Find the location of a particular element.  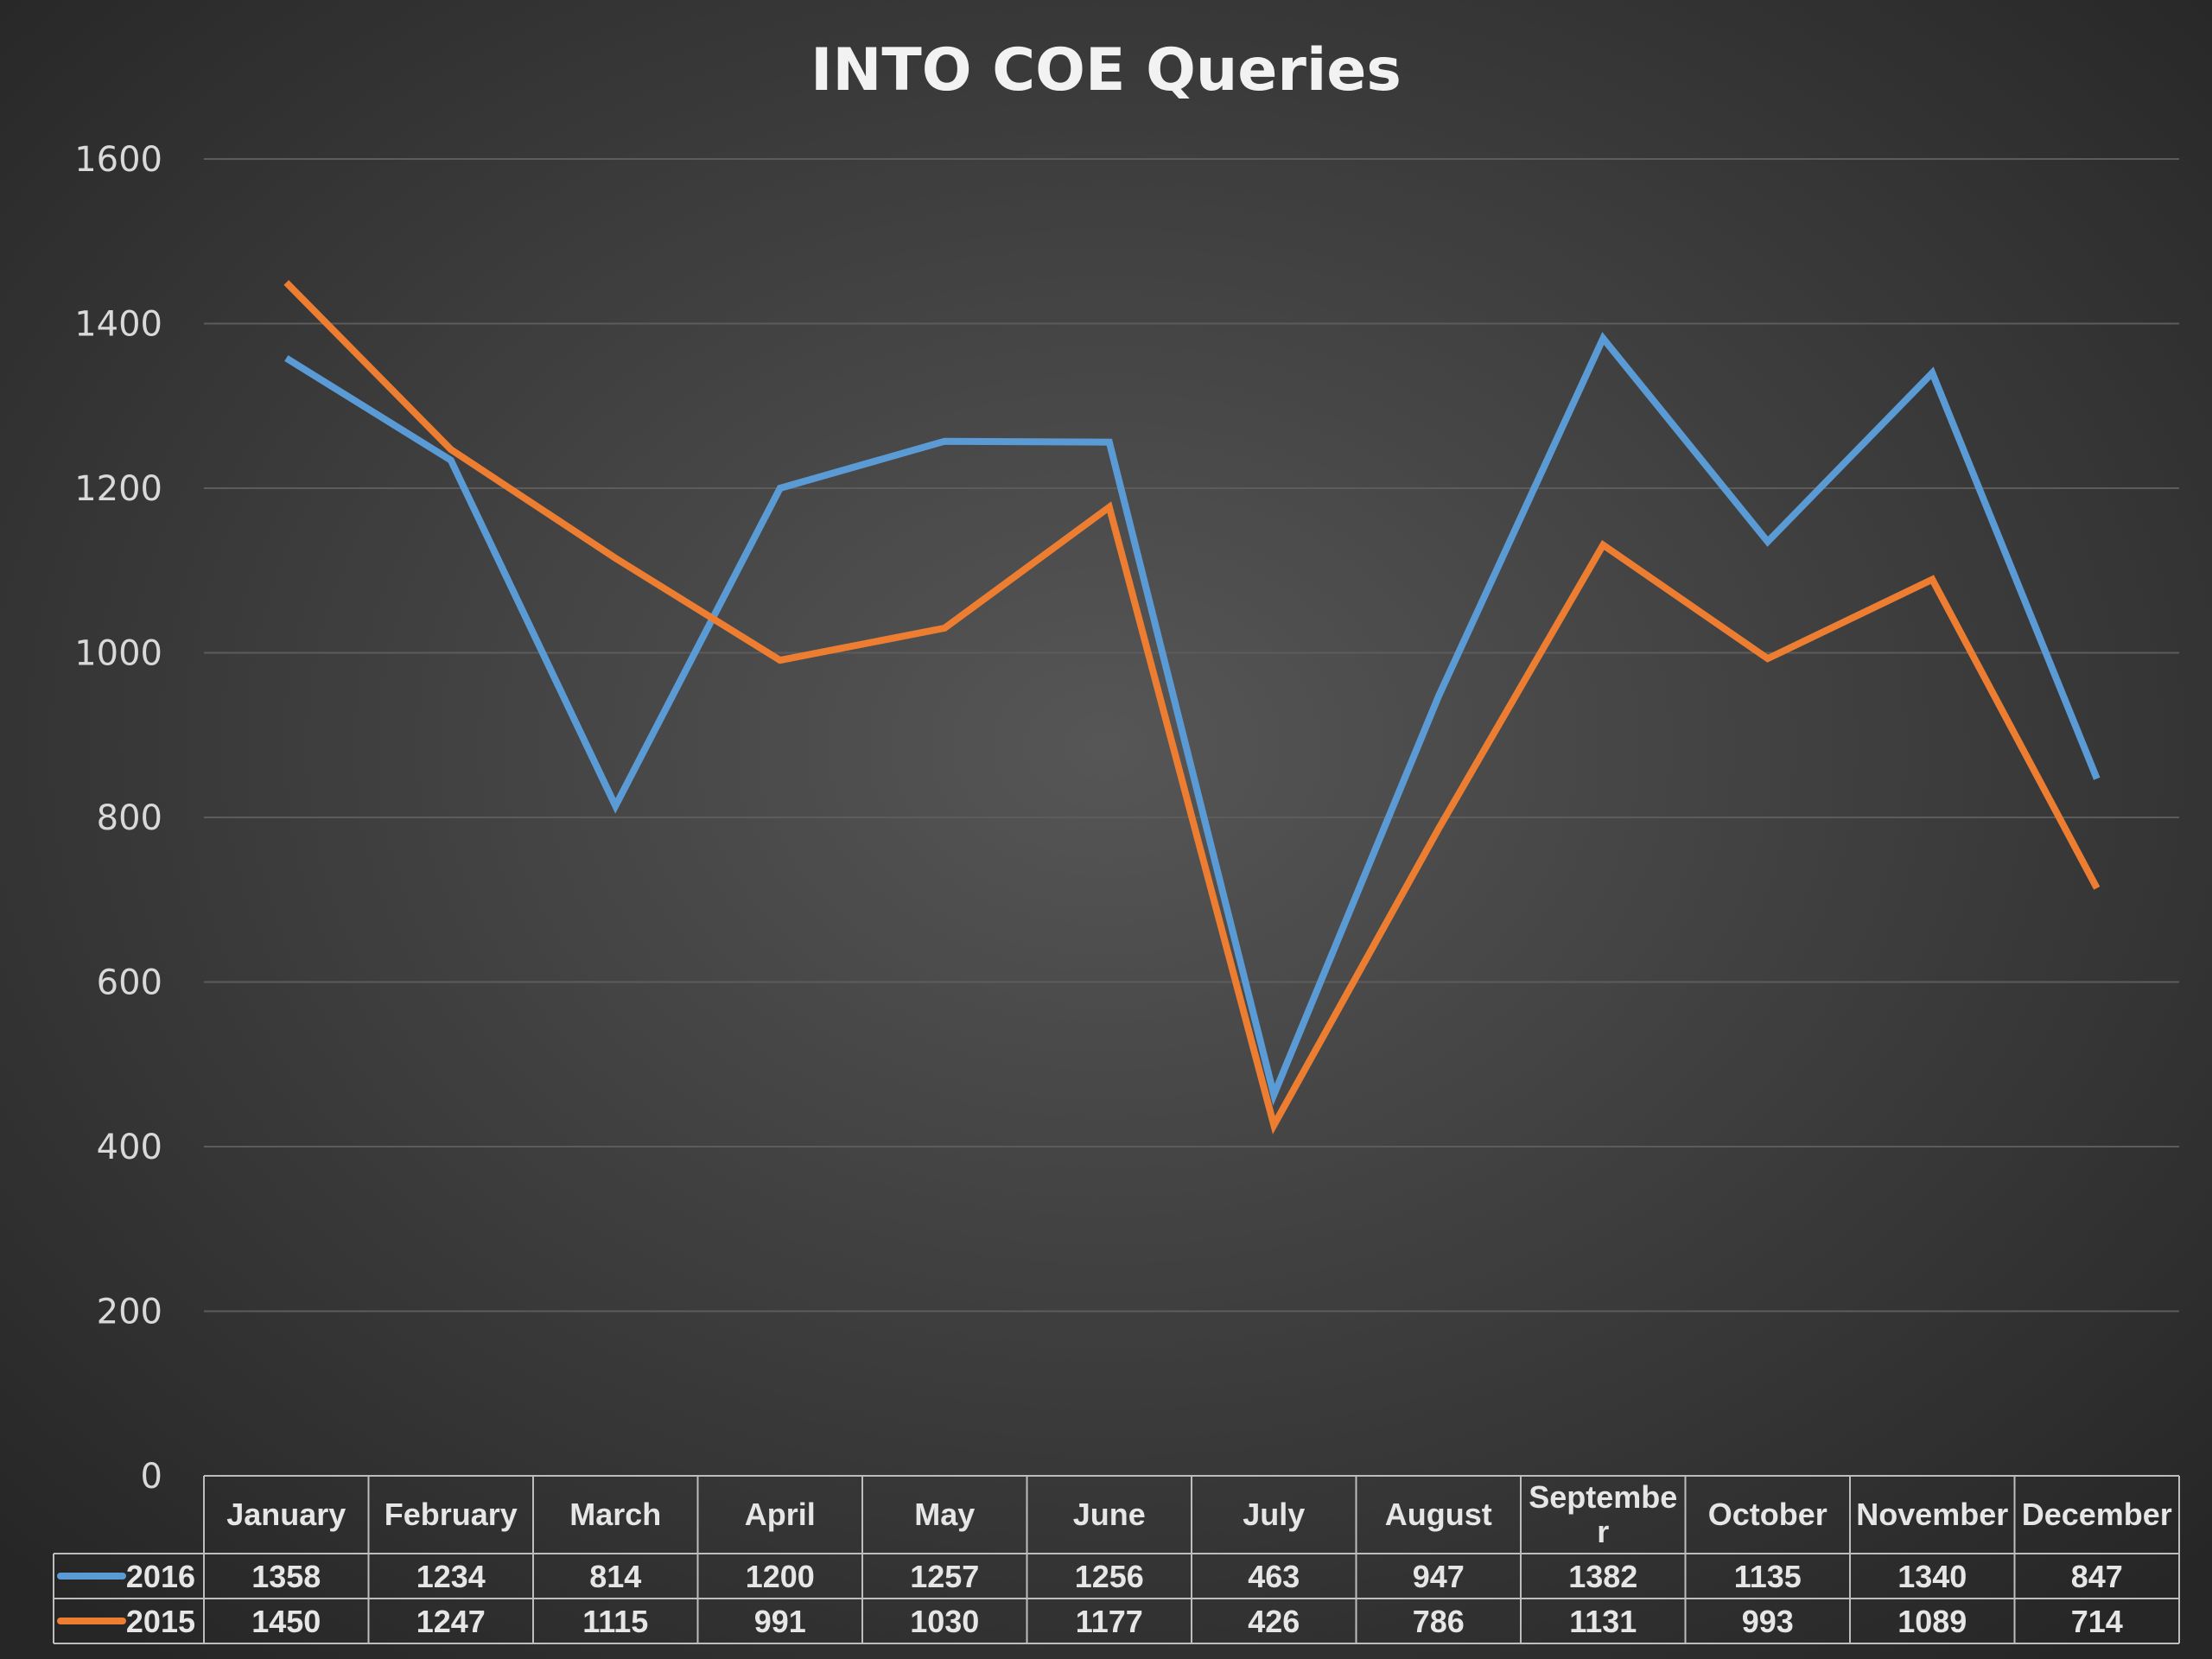

data-label: 947 is located at coordinates (1439, 1576).